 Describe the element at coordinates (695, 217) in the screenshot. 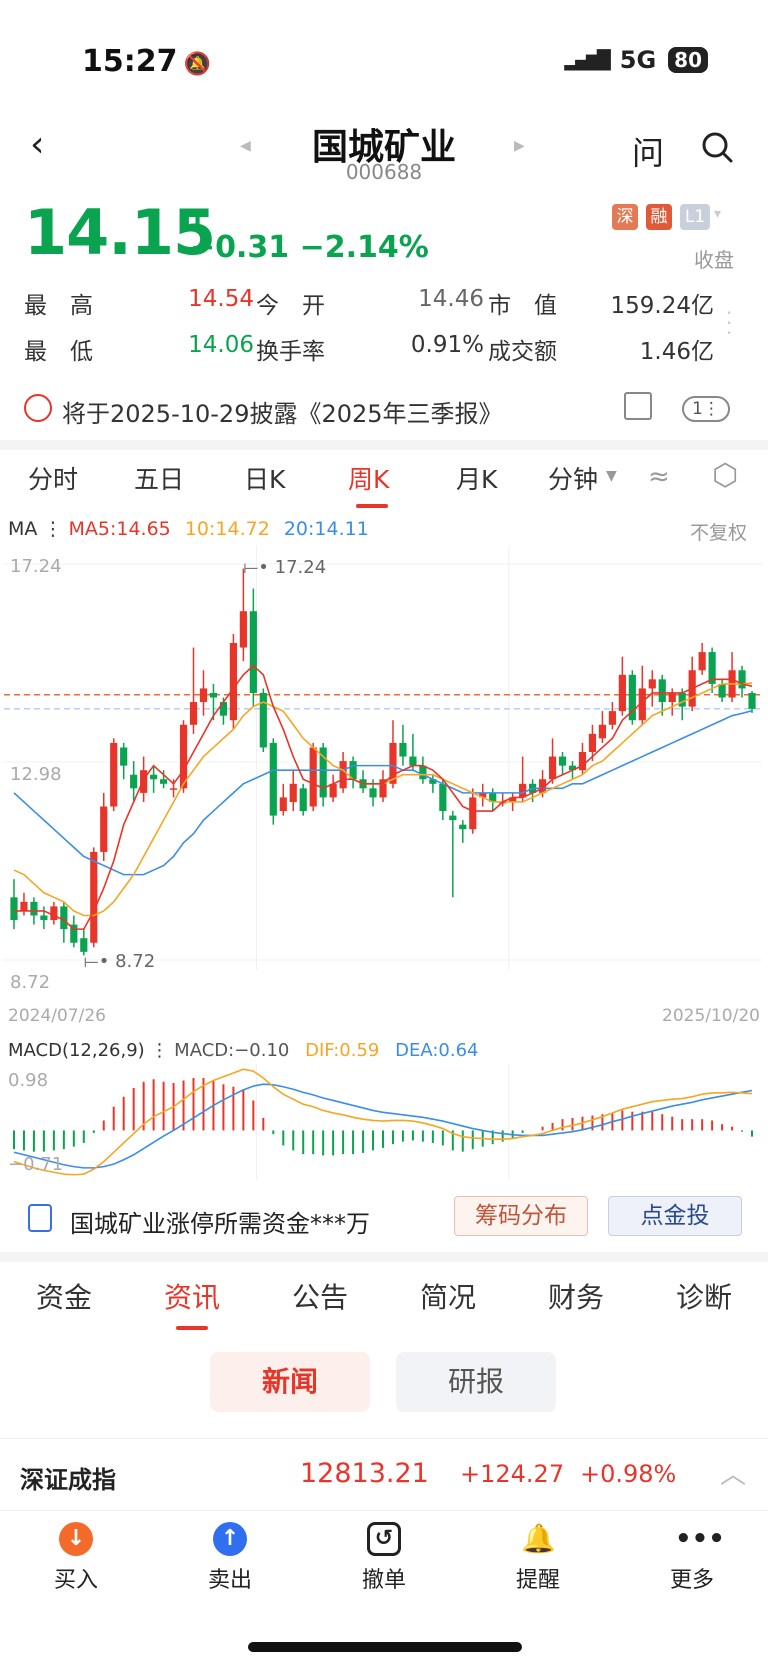

I see `badge-l1: L1` at that location.